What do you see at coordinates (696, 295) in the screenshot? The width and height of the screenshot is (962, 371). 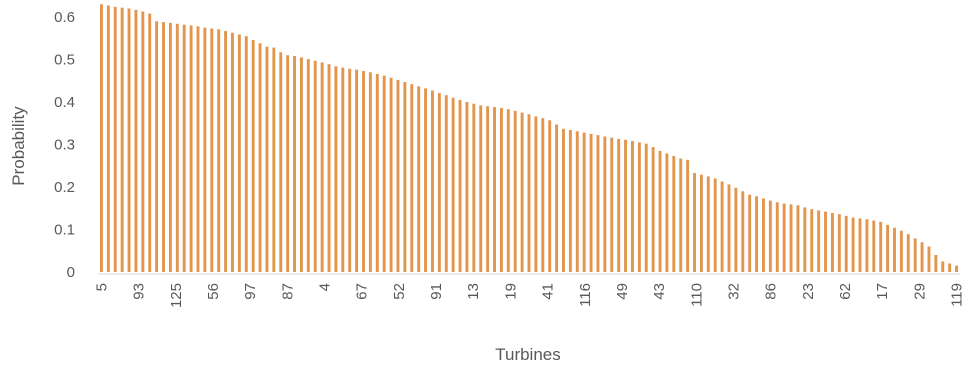 I see `x-tick-label: 110` at bounding box center [696, 295].